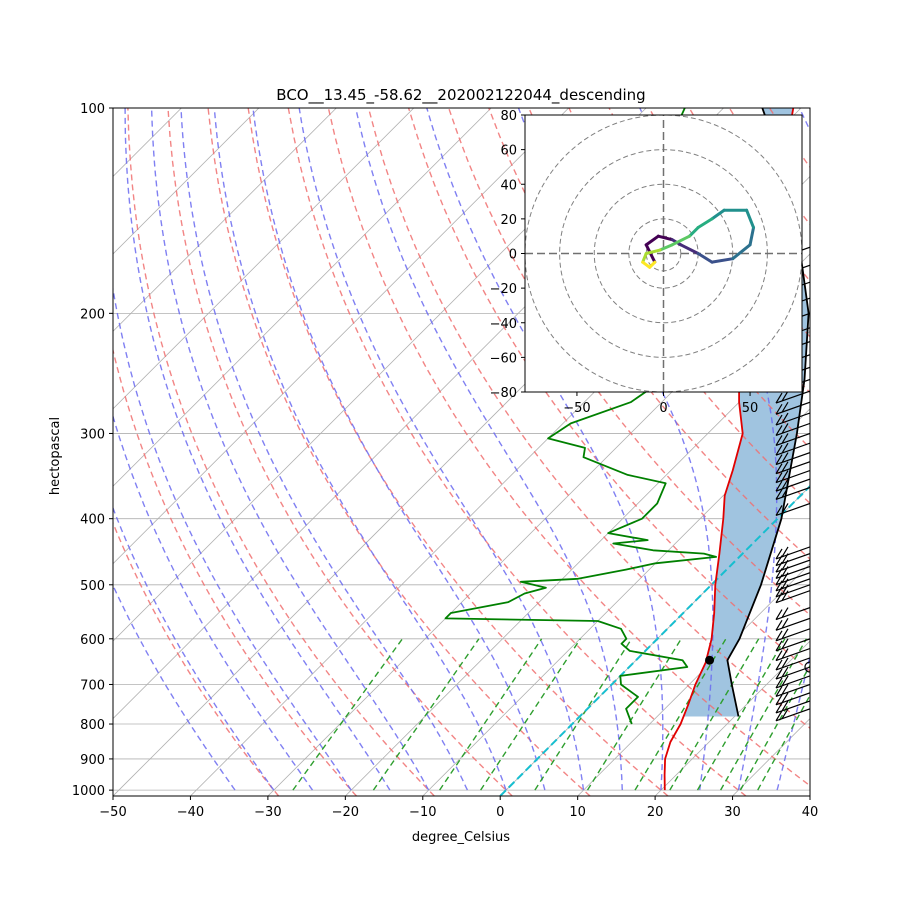  What do you see at coordinates (92, 109) in the screenshot?
I see `y-tick-label: 100` at bounding box center [92, 109].